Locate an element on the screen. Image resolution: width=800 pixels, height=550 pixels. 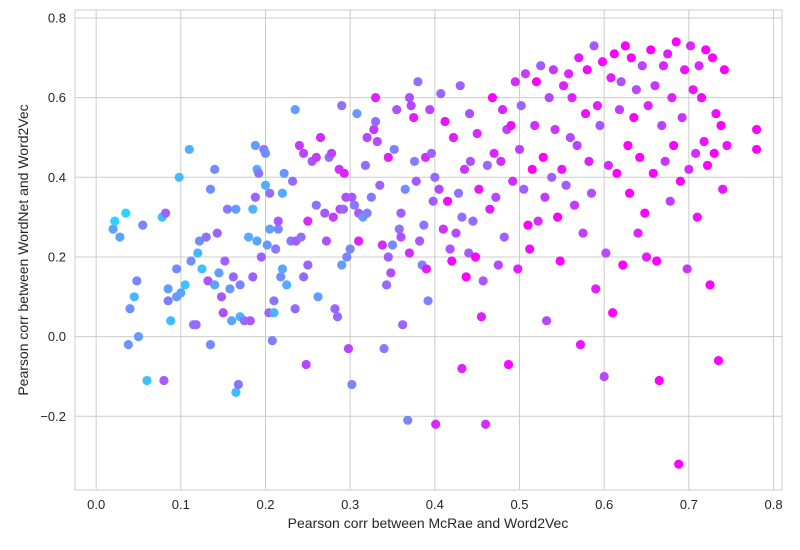
x-tick-label: 0.6 is located at coordinates (604, 504).